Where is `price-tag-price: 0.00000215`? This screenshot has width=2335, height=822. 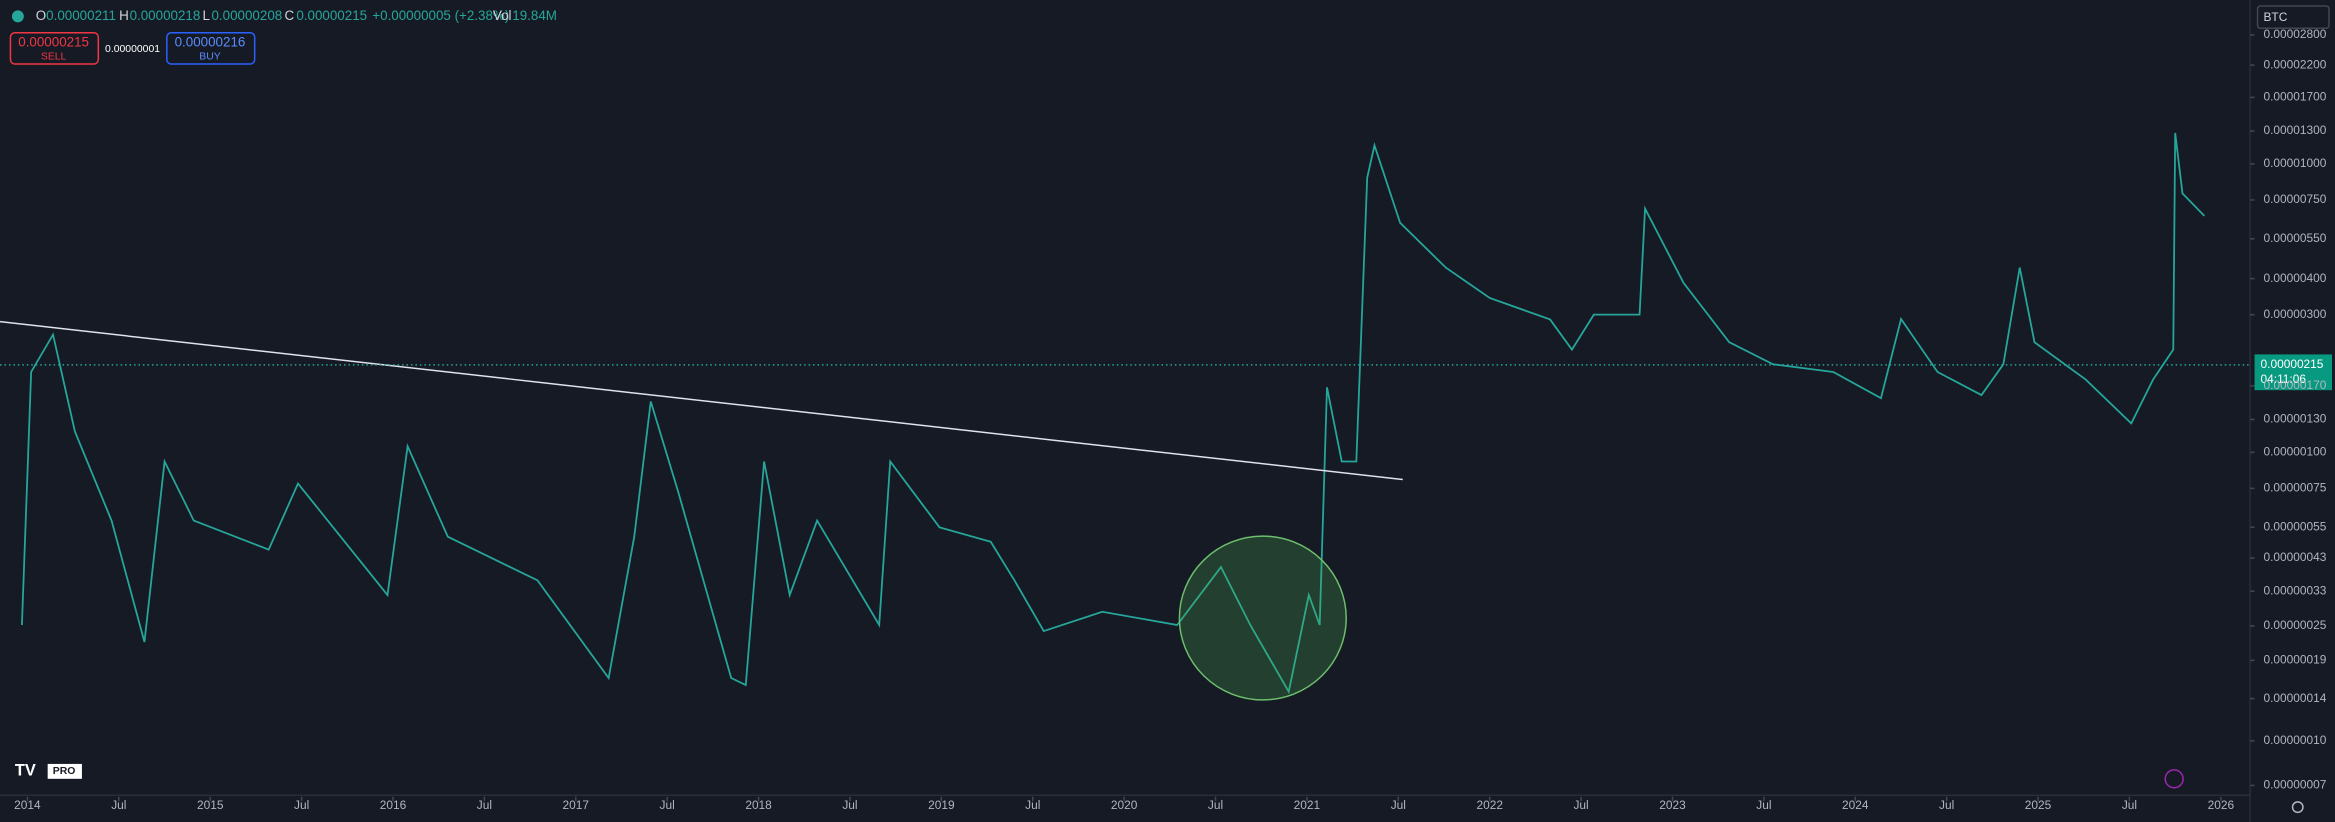 price-tag-price: 0.00000215 is located at coordinates (2292, 364).